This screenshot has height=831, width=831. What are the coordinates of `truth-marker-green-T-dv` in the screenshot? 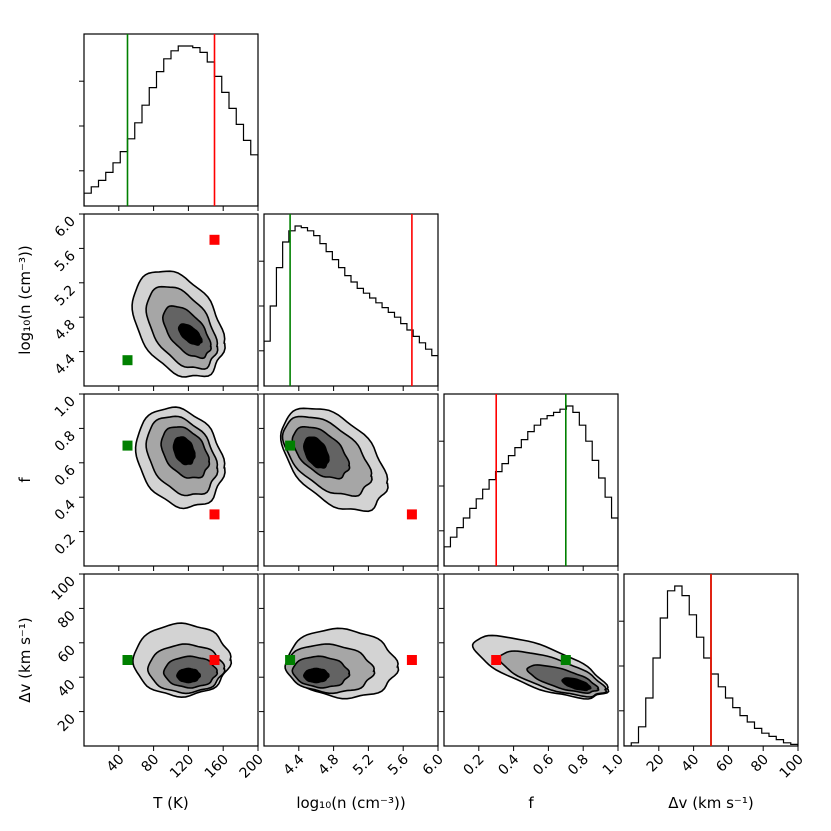 It's located at (127, 660).